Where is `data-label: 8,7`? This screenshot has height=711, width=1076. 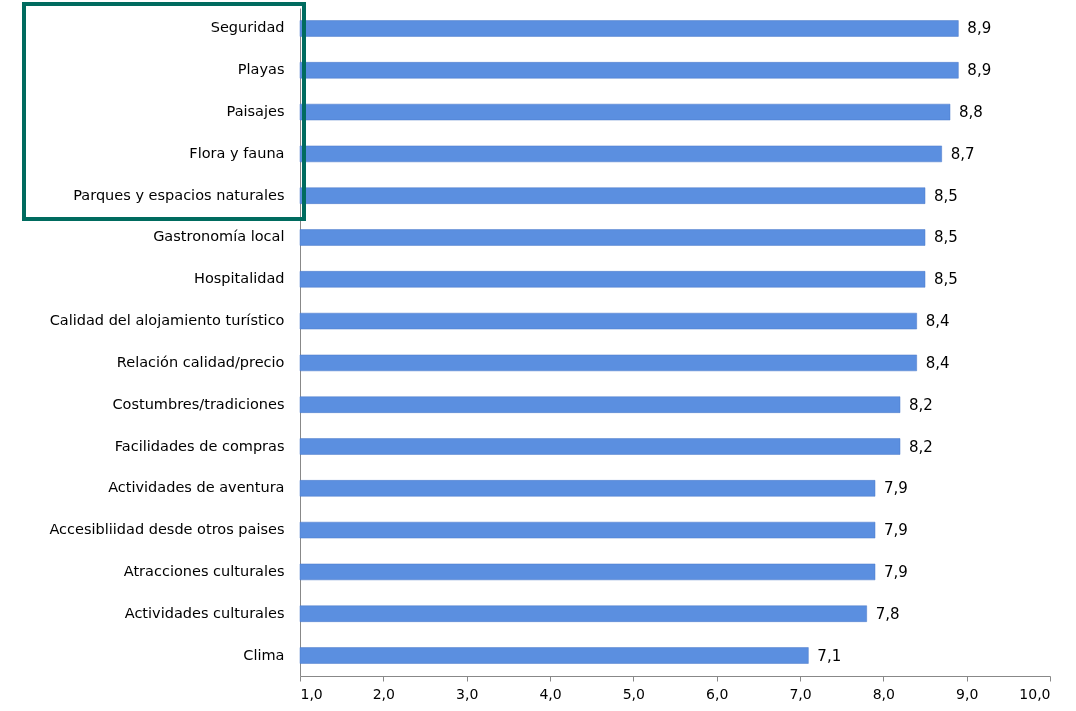
data-label: 8,7 is located at coordinates (962, 153).